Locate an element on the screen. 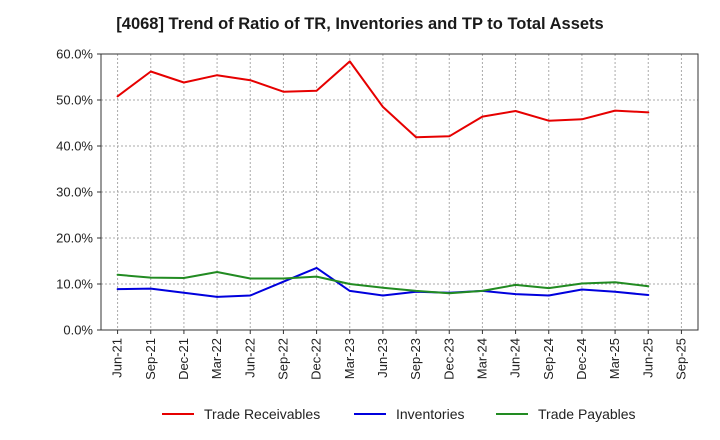 This screenshot has width=720, height=440. legend-label: Trade Payables is located at coordinates (587, 414).